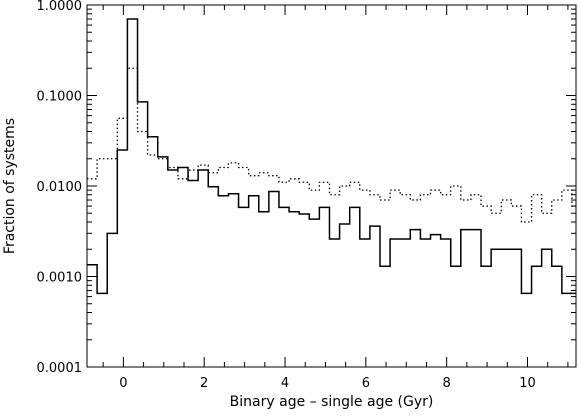 The height and width of the screenshot is (419, 581). What do you see at coordinates (60, 278) in the screenshot?
I see `y-tick-label: 0.0010` at bounding box center [60, 278].